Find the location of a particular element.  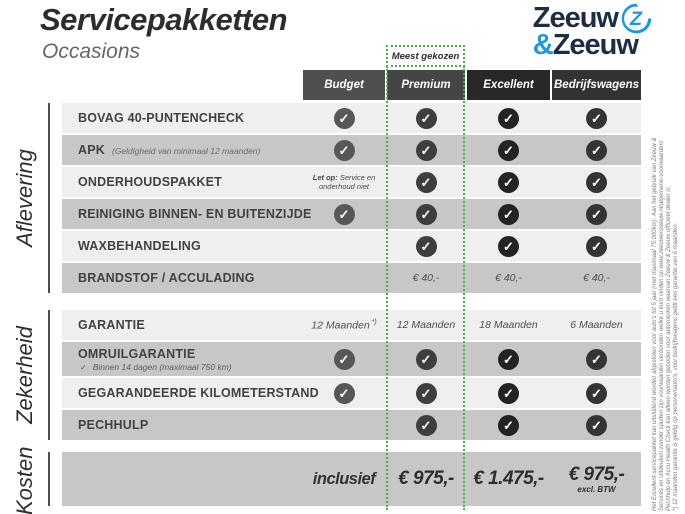

total-value: € 1.475,- is located at coordinates (508, 478).